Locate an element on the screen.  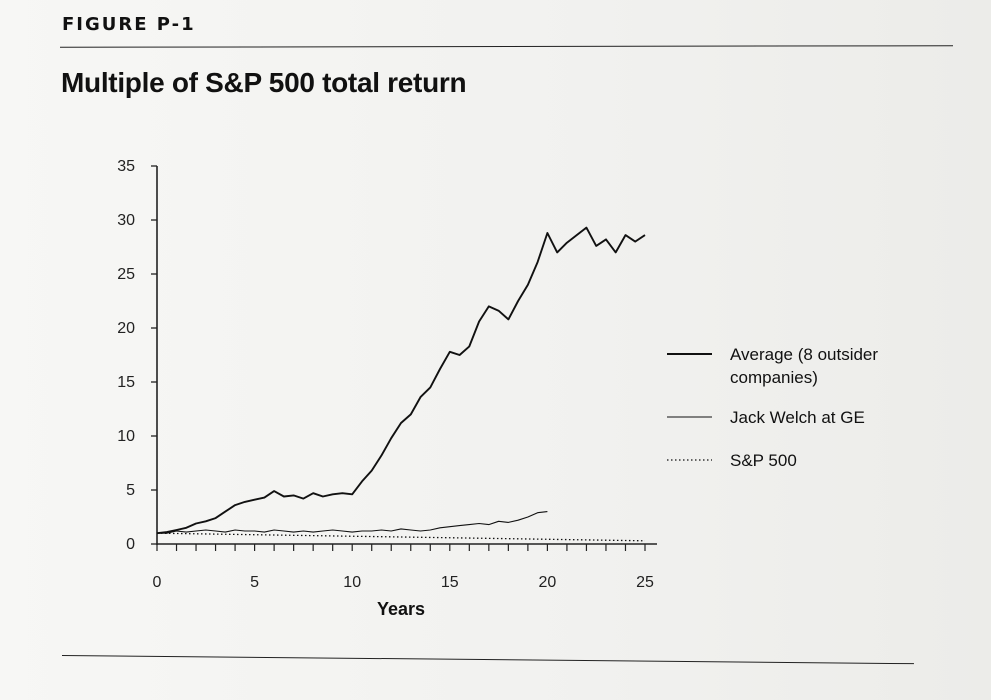
legend-average-label: companies) is located at coordinates (774, 377).